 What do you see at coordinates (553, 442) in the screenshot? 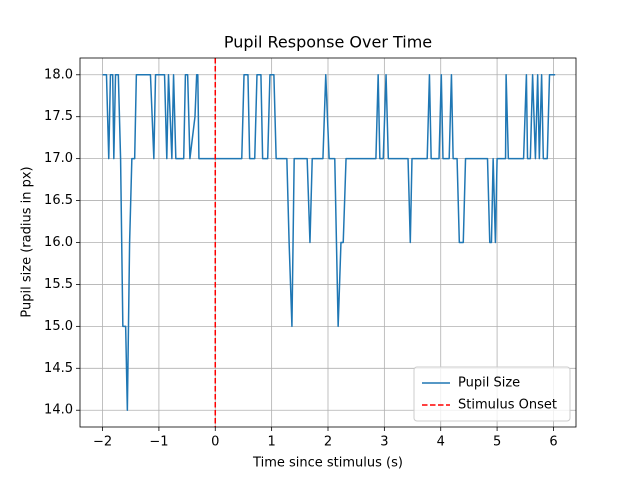
I see `x-tick-label: 6` at bounding box center [553, 442].